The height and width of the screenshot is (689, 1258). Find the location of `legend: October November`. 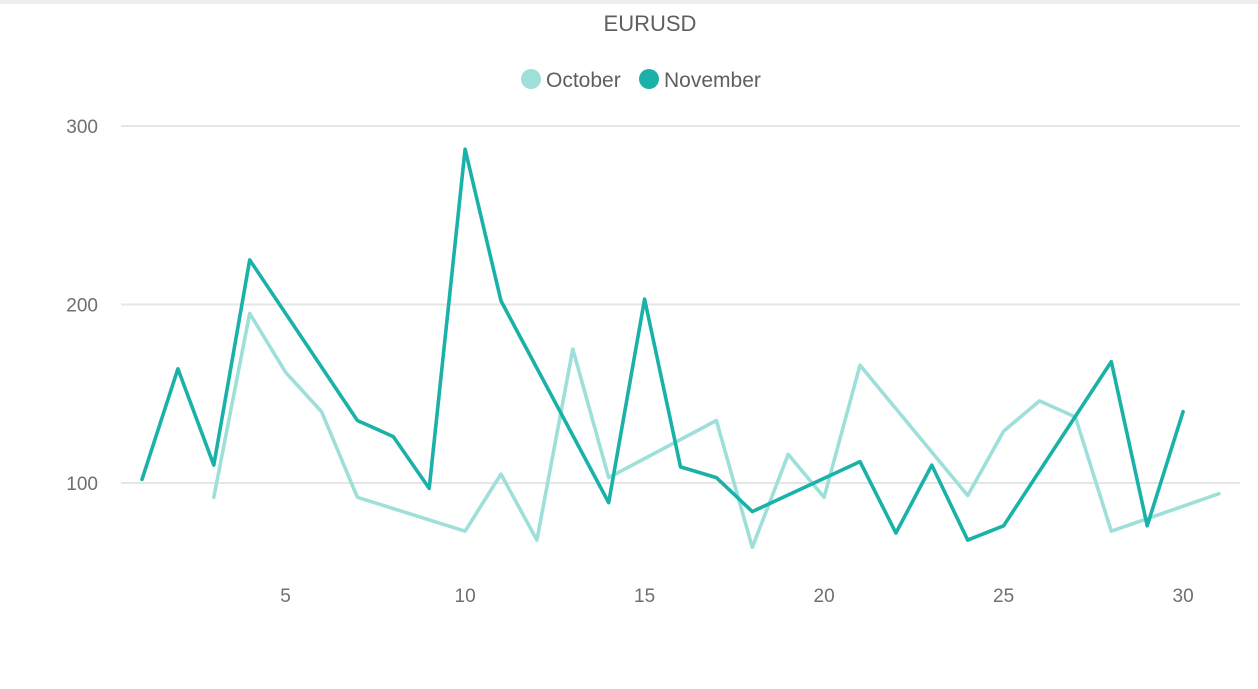

legend: October November is located at coordinates (641, 80).